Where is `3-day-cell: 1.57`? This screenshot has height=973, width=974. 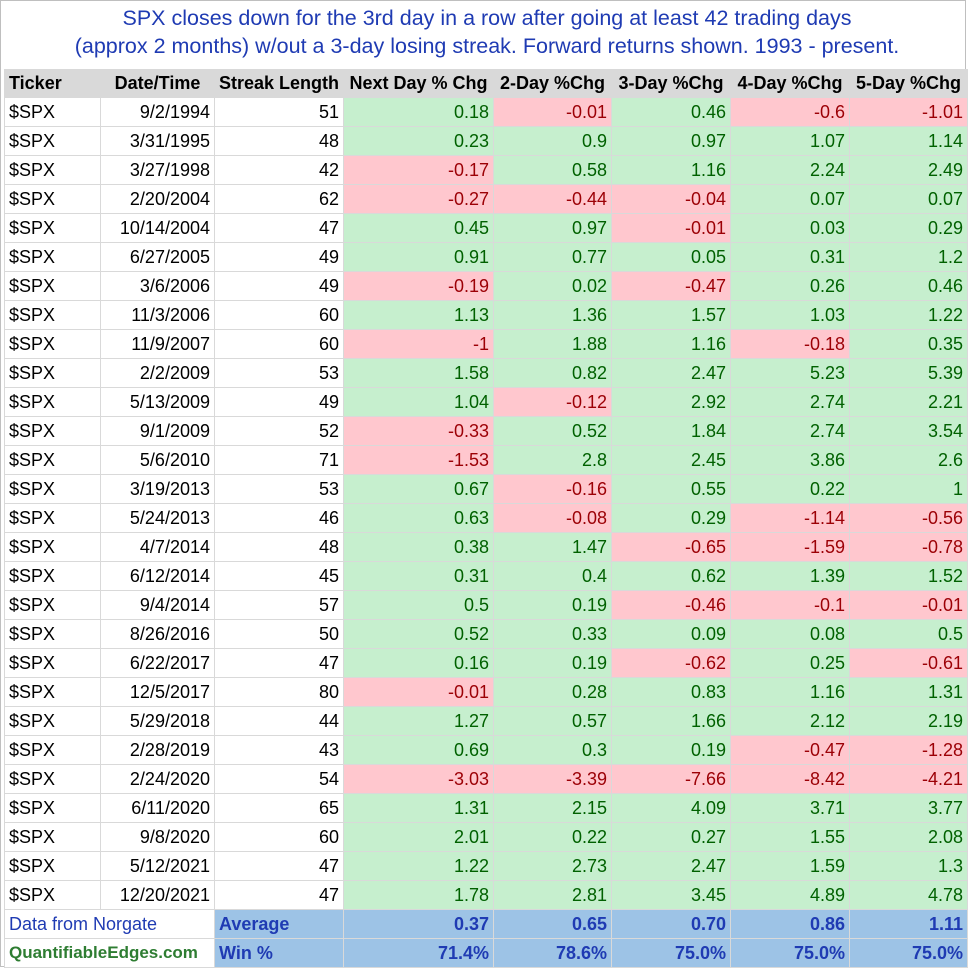 3-day-cell: 1.57 is located at coordinates (671, 315).